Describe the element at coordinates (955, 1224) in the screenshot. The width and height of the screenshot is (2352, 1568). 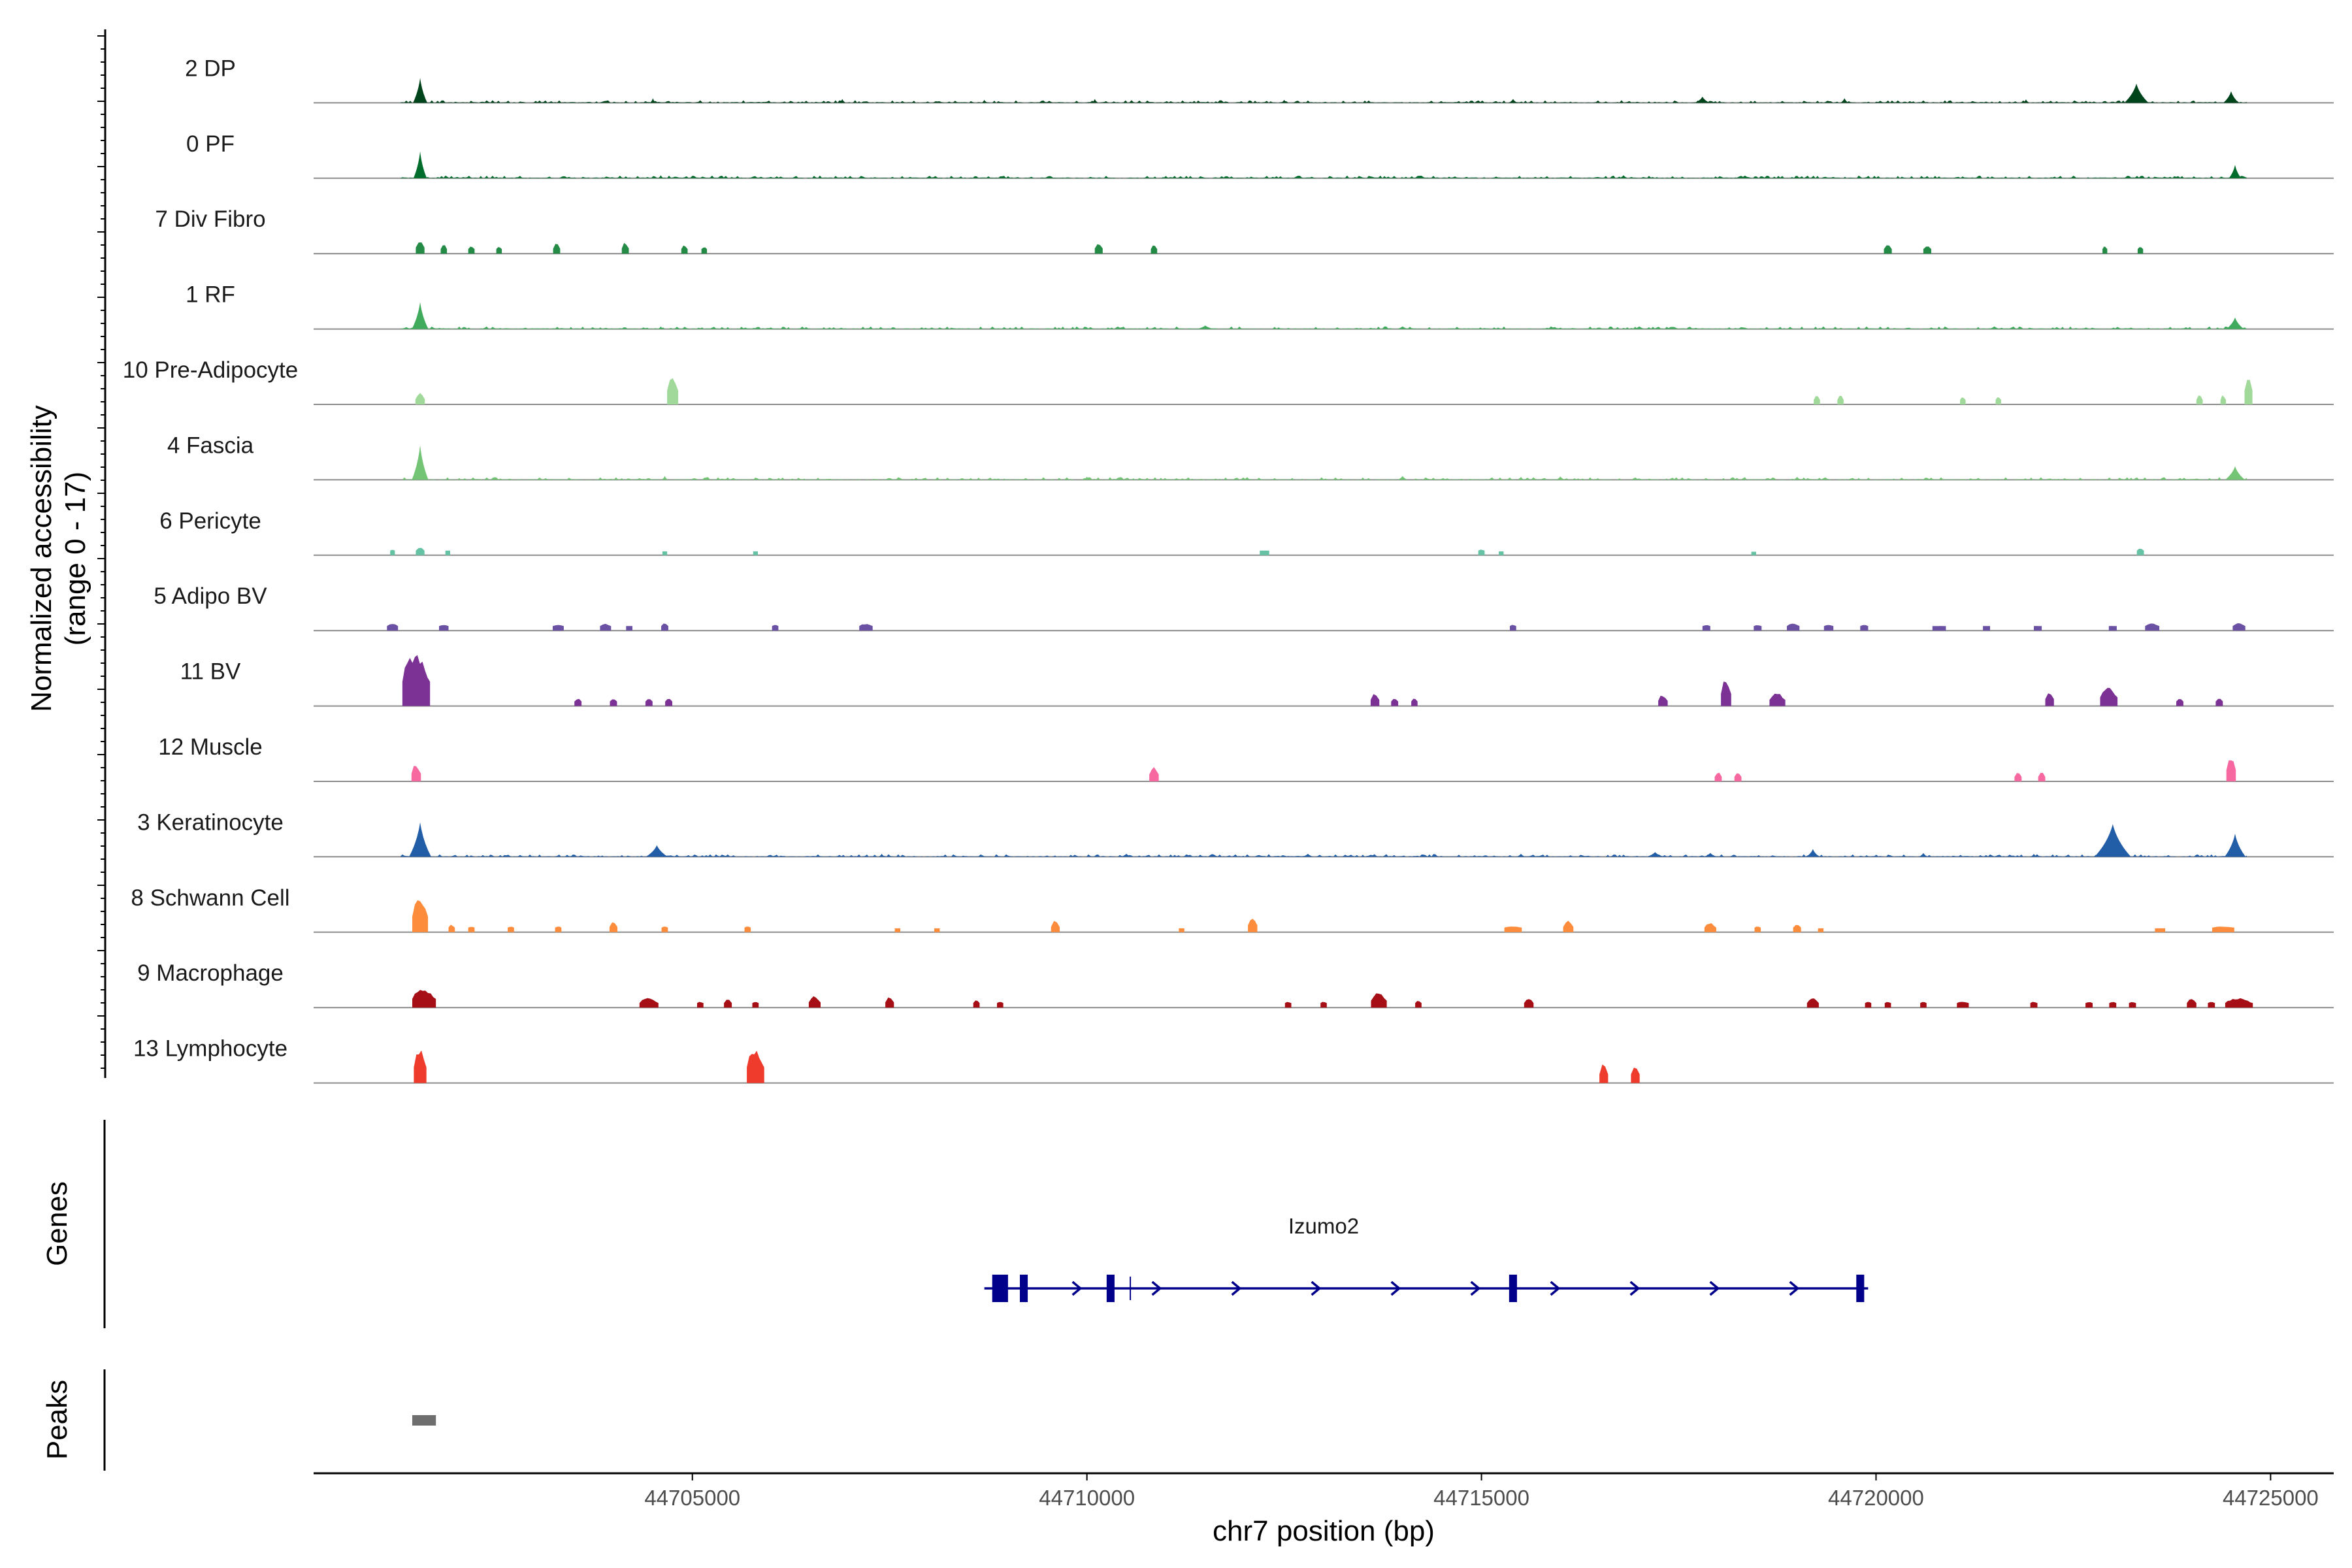
I see `genes-panel: Genes Izumo2` at that location.